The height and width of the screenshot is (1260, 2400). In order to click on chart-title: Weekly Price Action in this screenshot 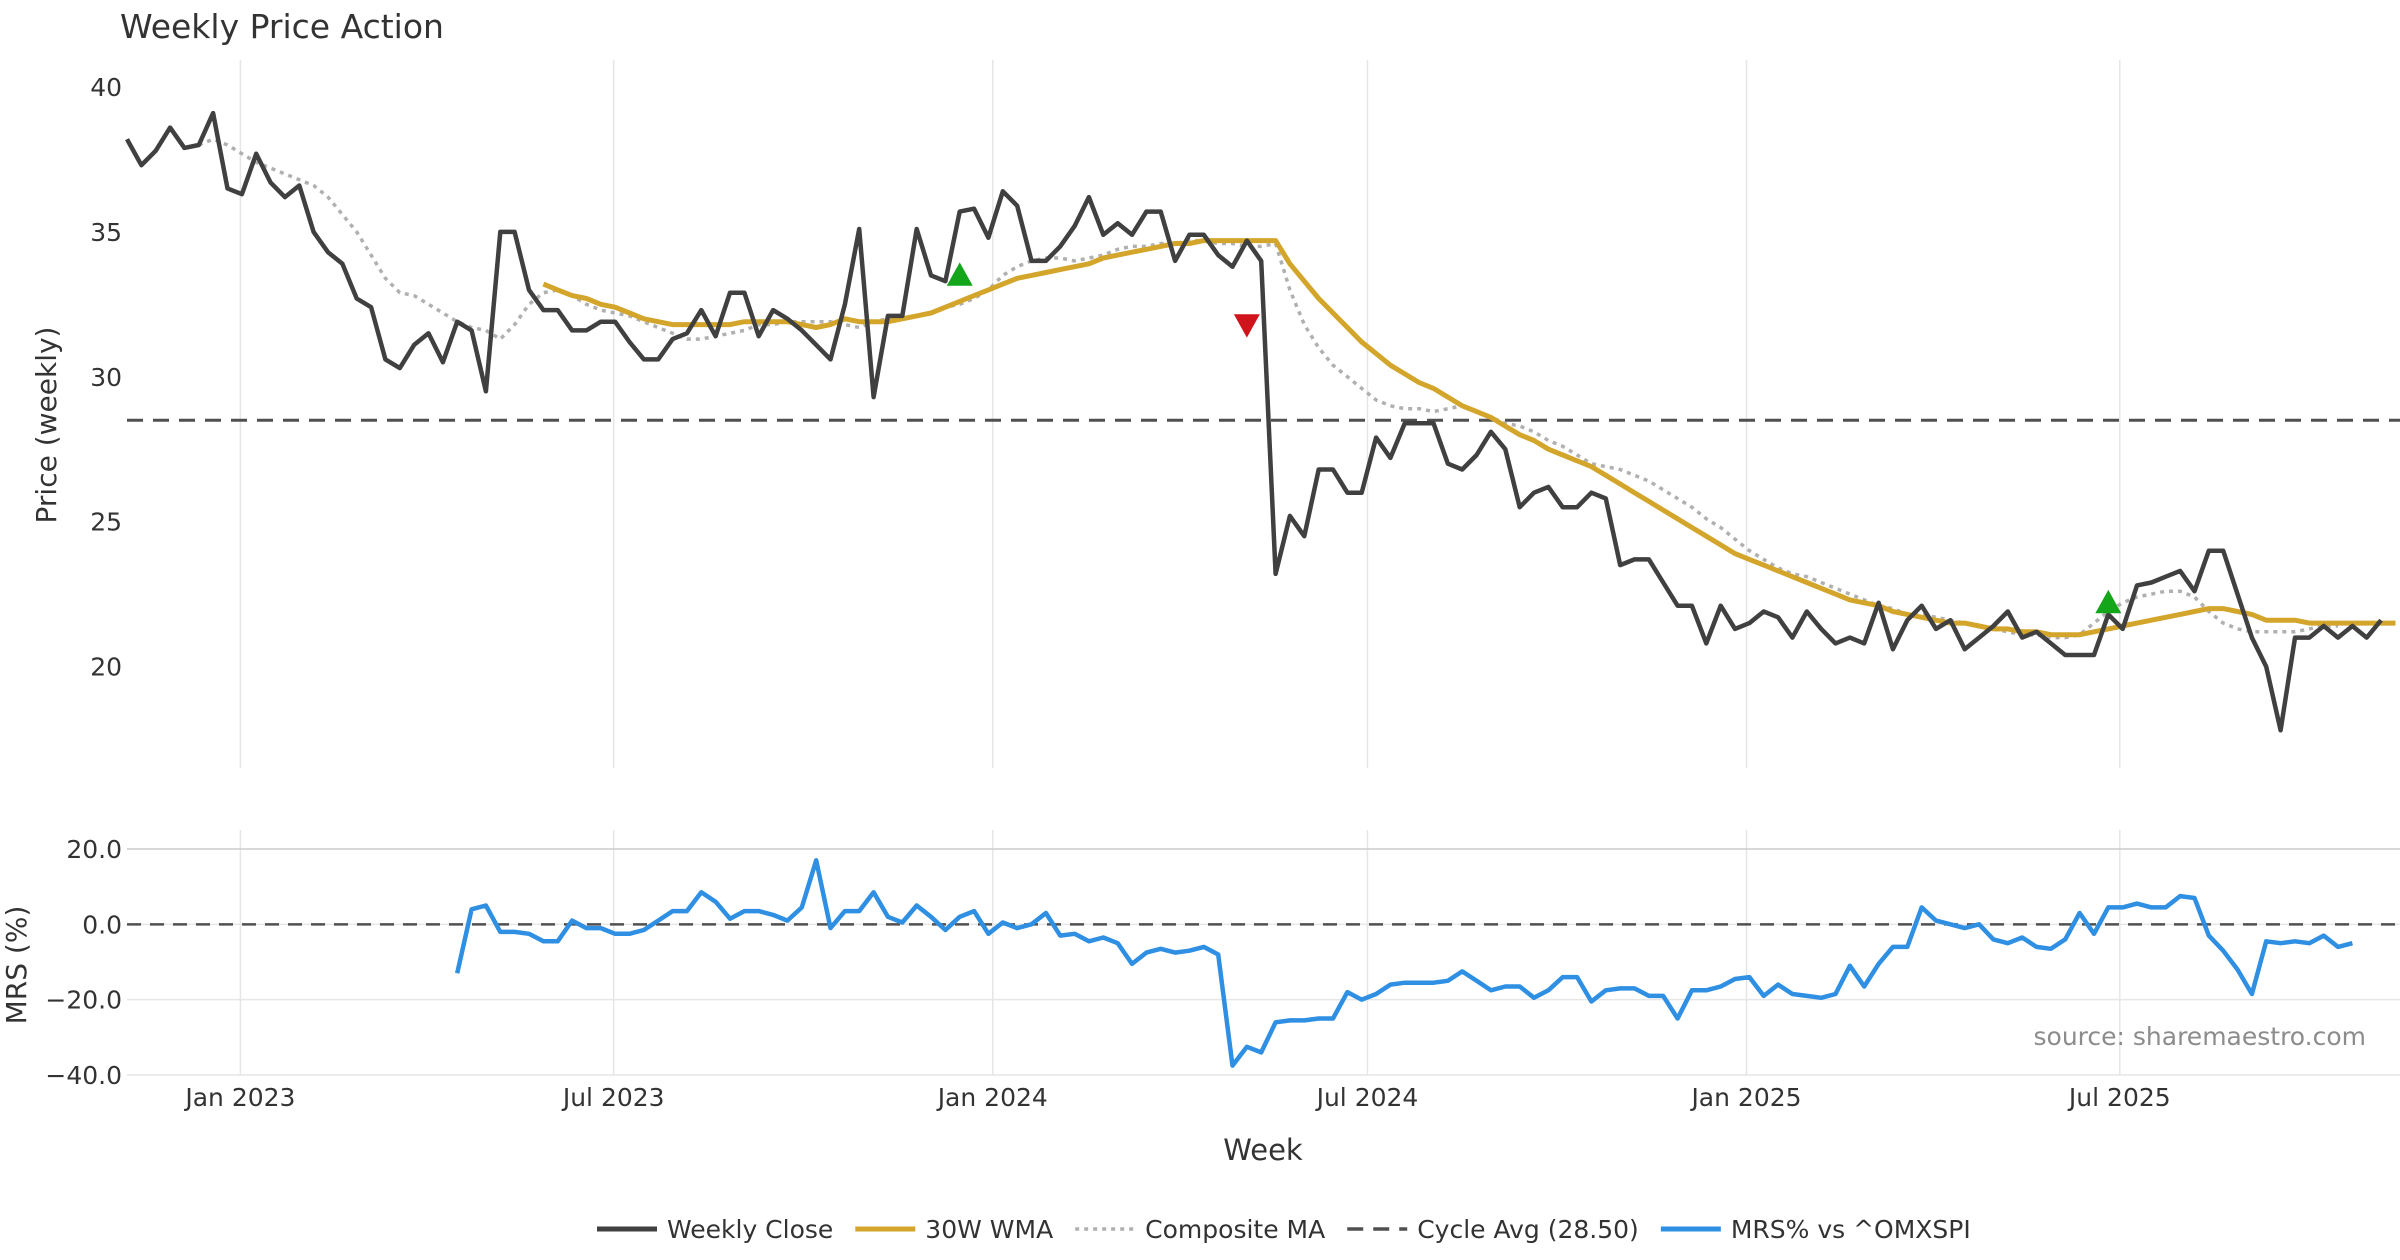, I will do `click(282, 26)`.